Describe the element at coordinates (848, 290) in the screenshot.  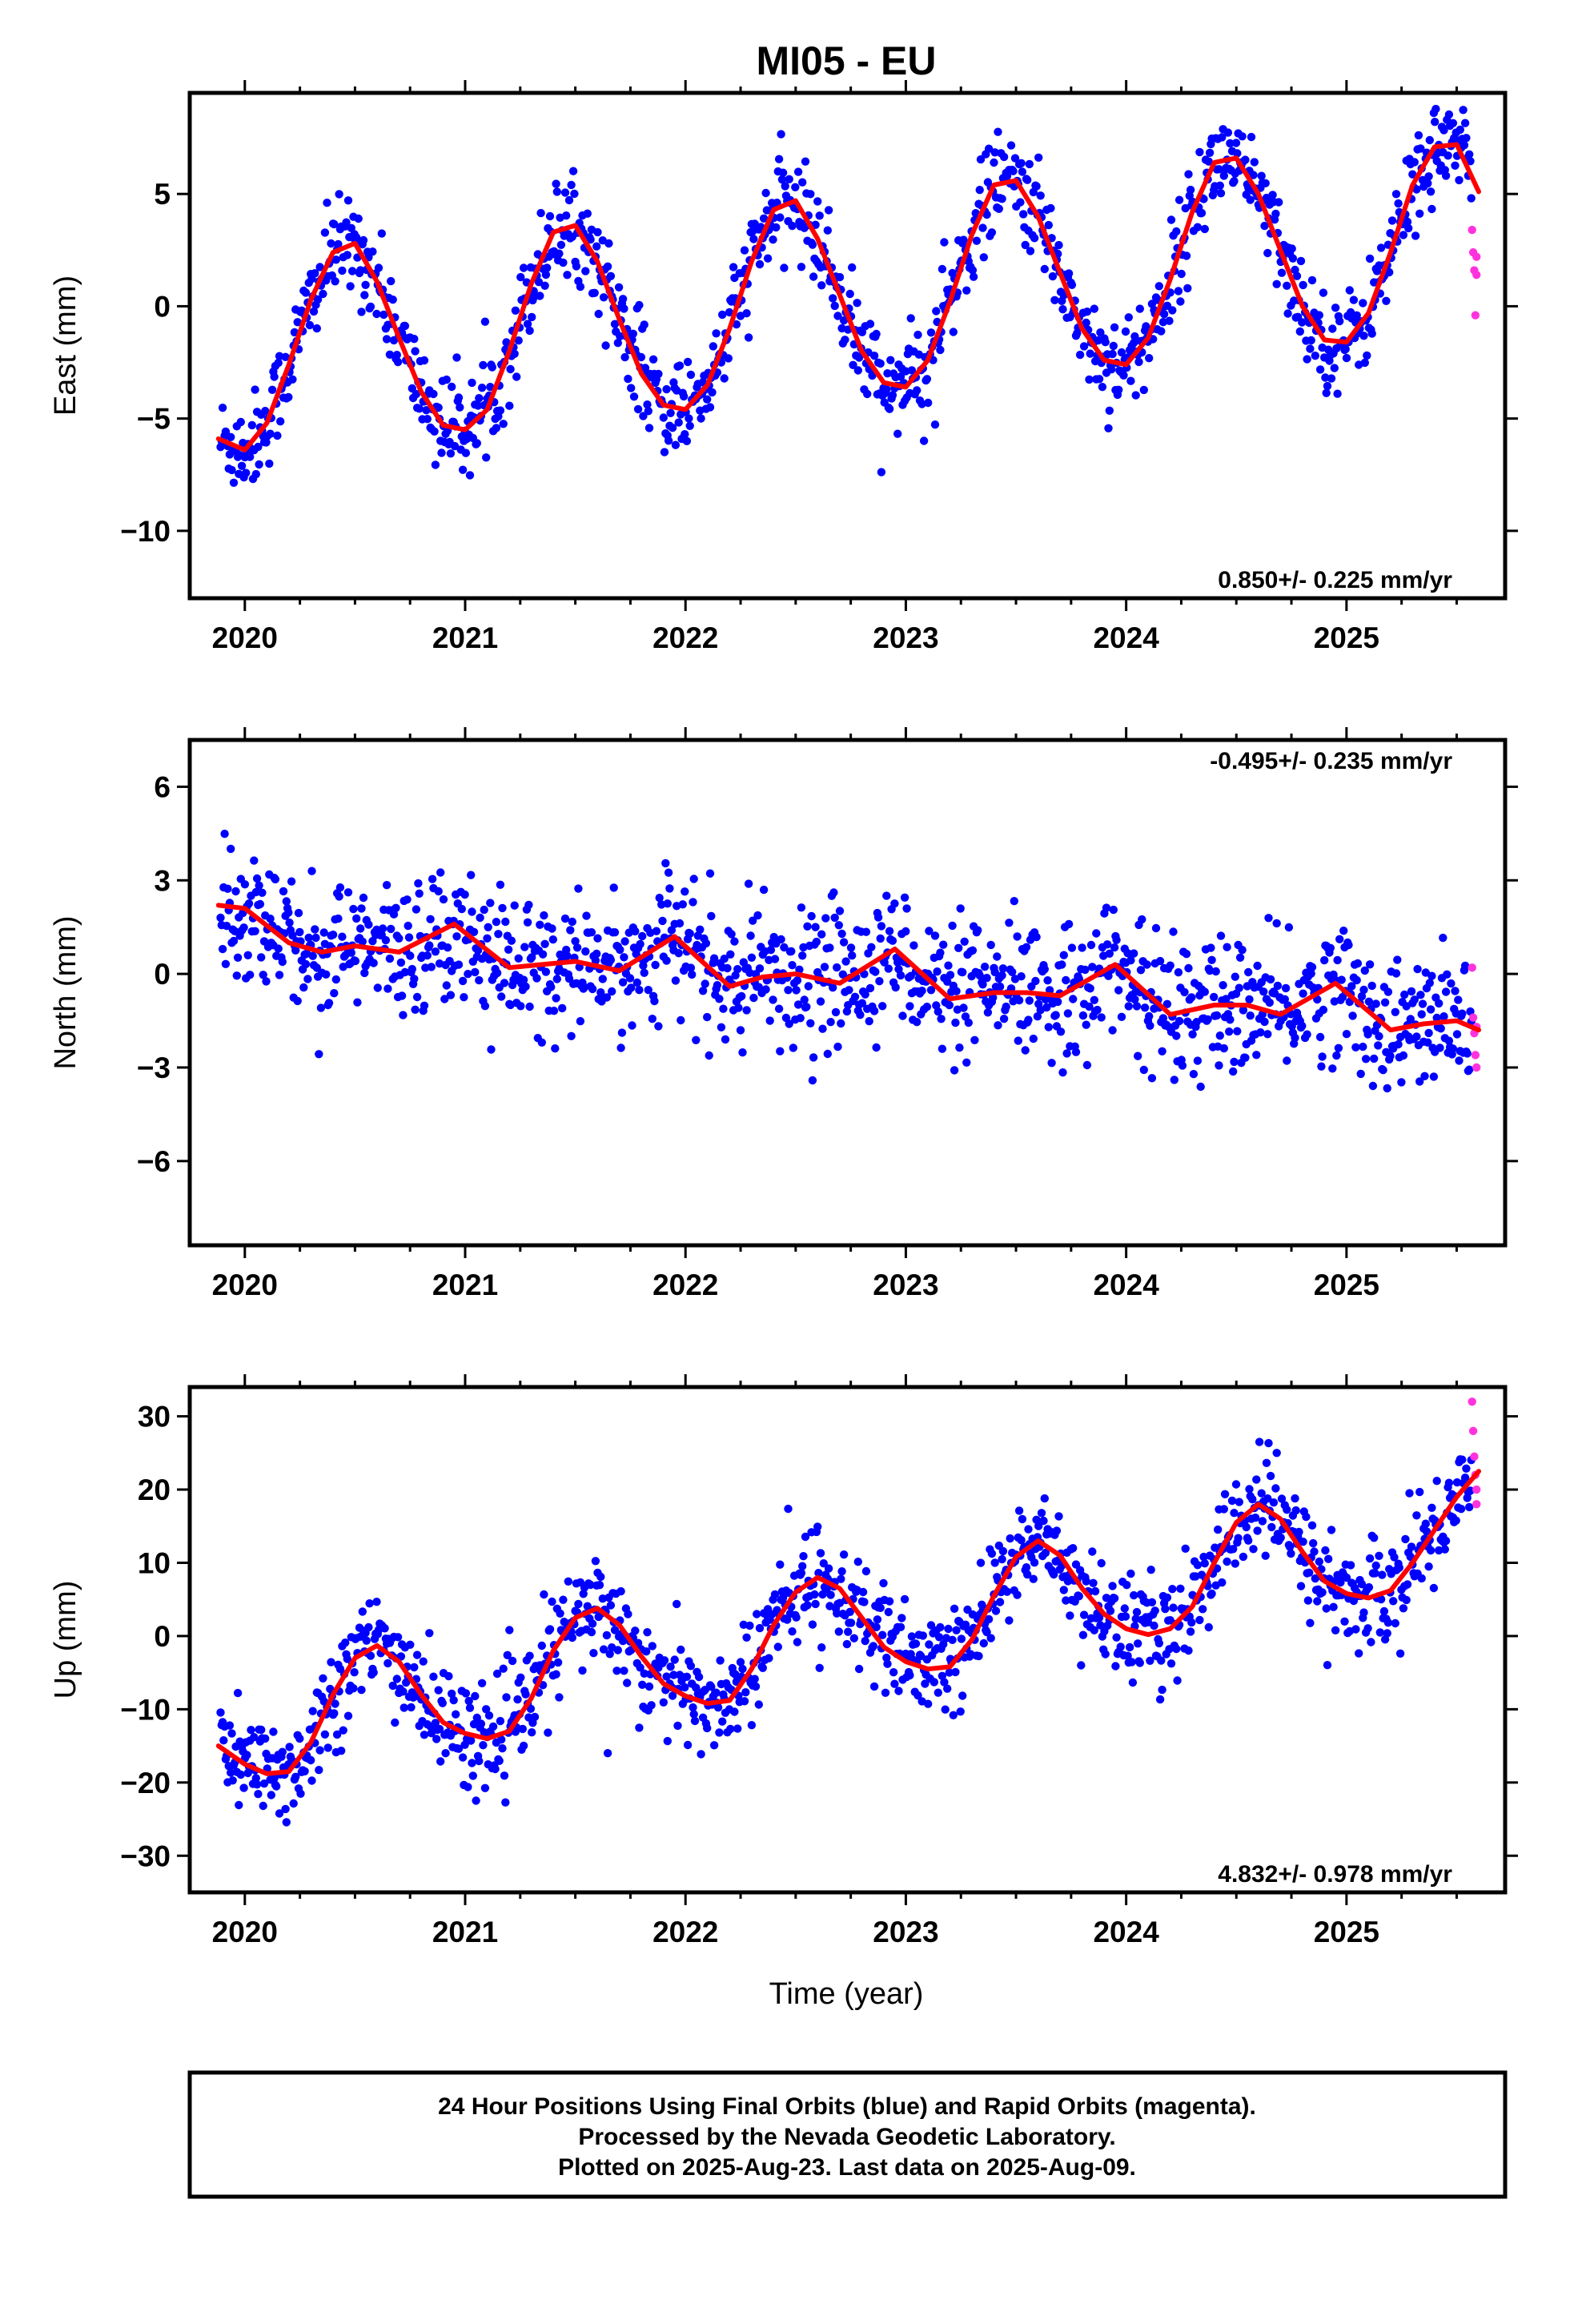
I see `plot-area` at that location.